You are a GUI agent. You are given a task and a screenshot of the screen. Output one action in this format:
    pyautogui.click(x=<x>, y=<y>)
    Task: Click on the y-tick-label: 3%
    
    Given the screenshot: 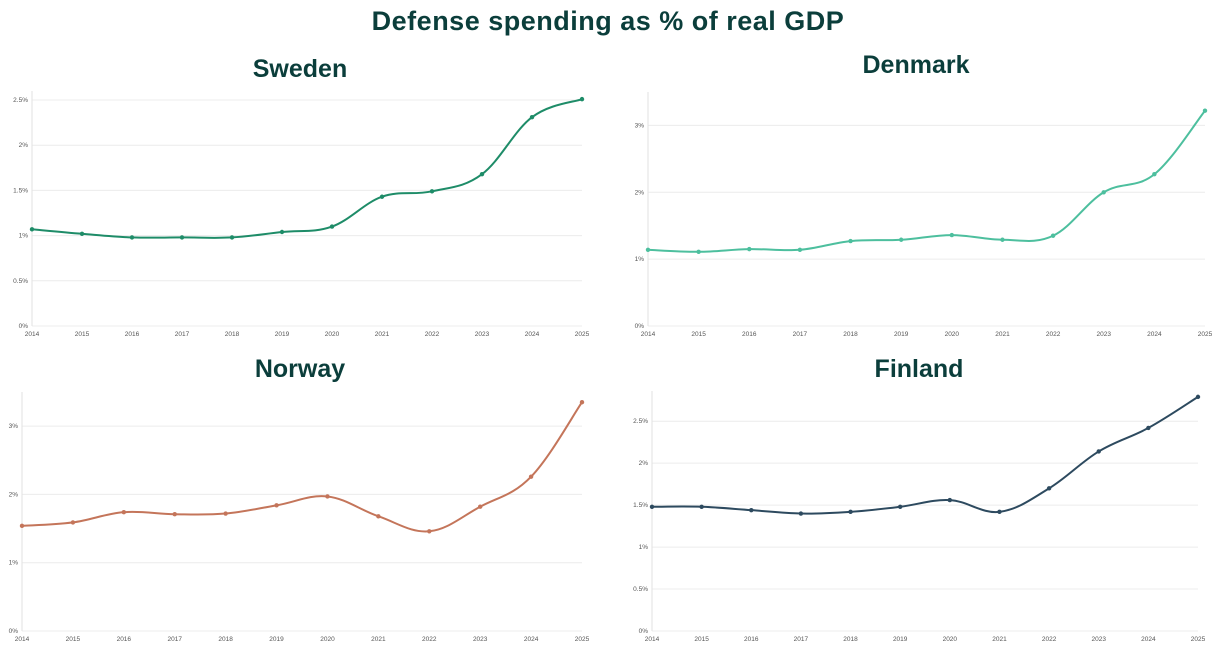 What is the action you would take?
    pyautogui.click(x=640, y=125)
    